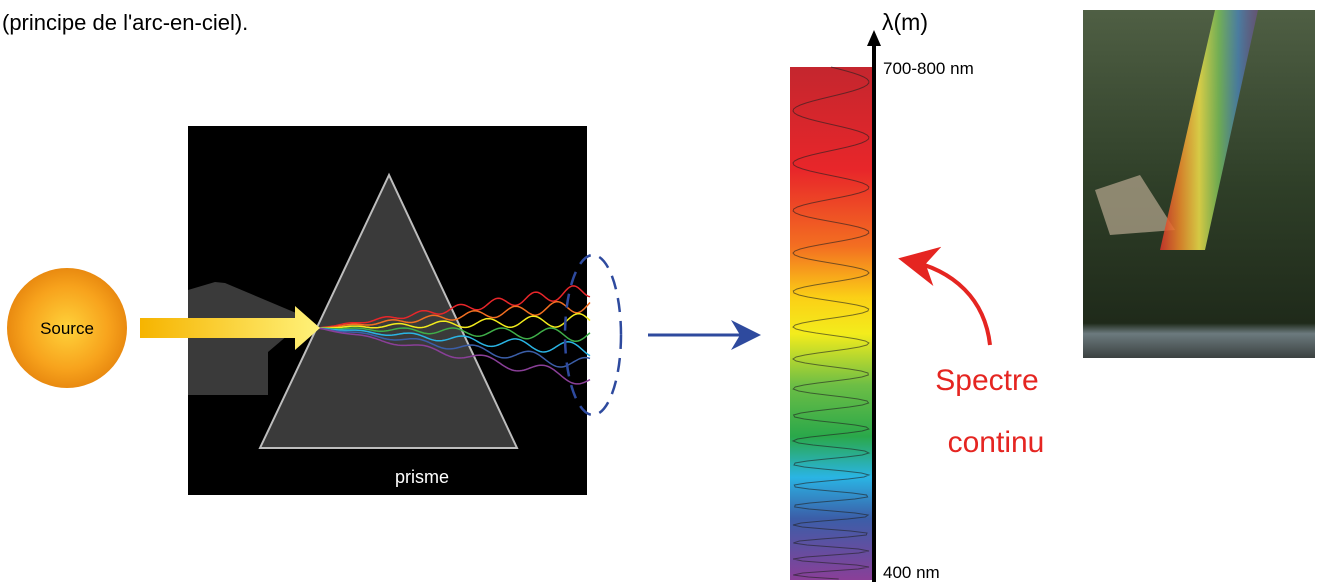 The image size is (1321, 586). Describe the element at coordinates (905, 22) in the screenshot. I see `axis-label: λ(m)` at that location.